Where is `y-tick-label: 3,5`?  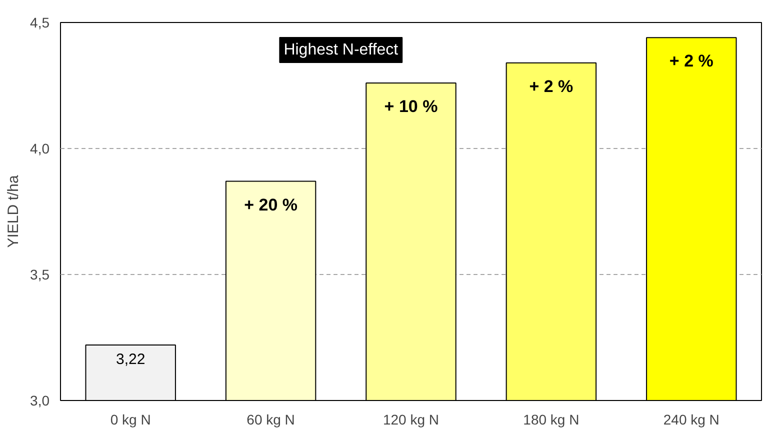 y-tick-label: 3,5 is located at coordinates (40, 274).